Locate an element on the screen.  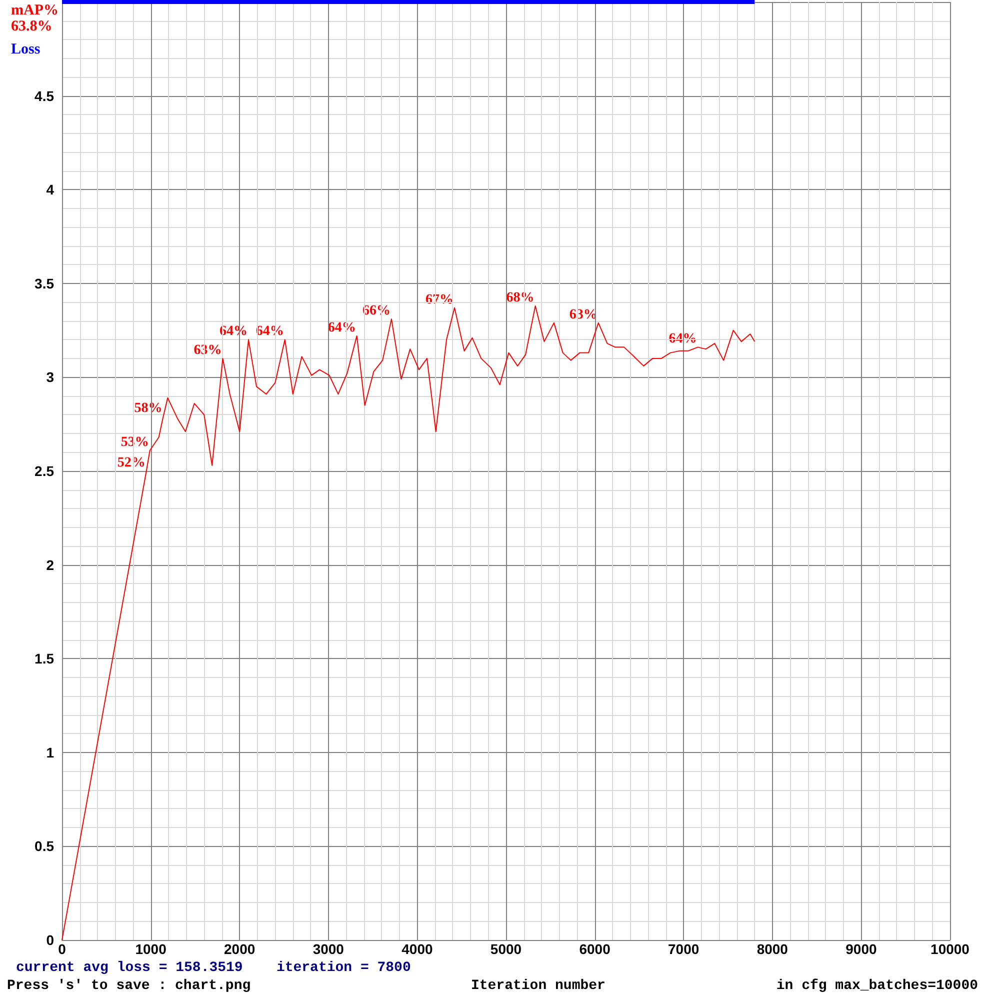
annotation: 52% is located at coordinates (131, 463).